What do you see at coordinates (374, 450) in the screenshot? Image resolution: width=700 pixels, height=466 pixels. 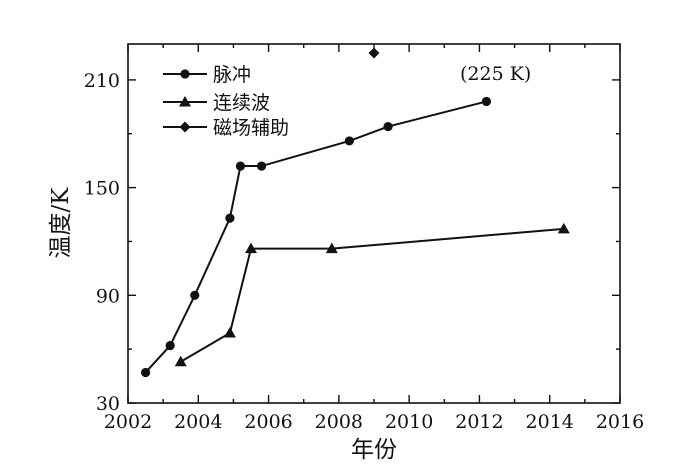 I see `x-axis-label: 年份` at bounding box center [374, 450].